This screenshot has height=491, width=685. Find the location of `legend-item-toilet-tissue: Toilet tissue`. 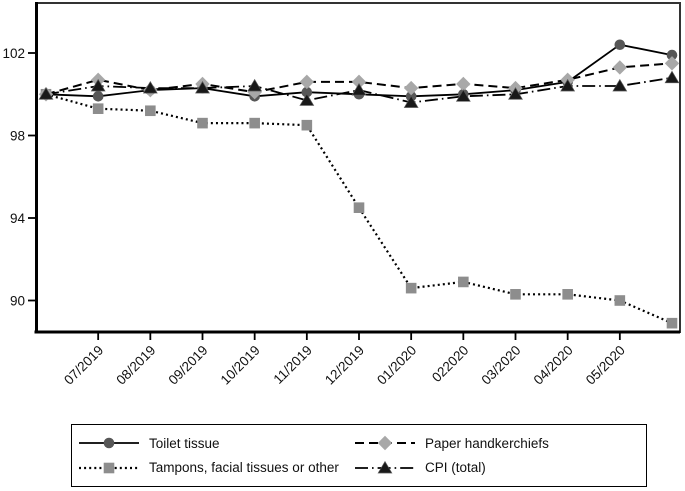

legend-item-toilet-tissue: Toilet tissue is located at coordinates (216, 443).